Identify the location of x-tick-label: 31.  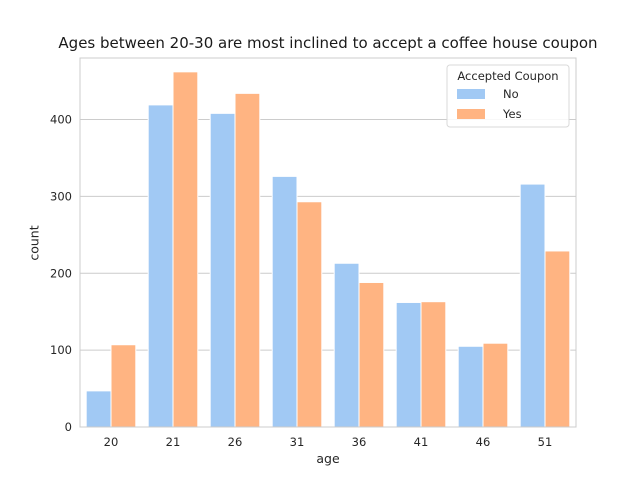
(297, 442).